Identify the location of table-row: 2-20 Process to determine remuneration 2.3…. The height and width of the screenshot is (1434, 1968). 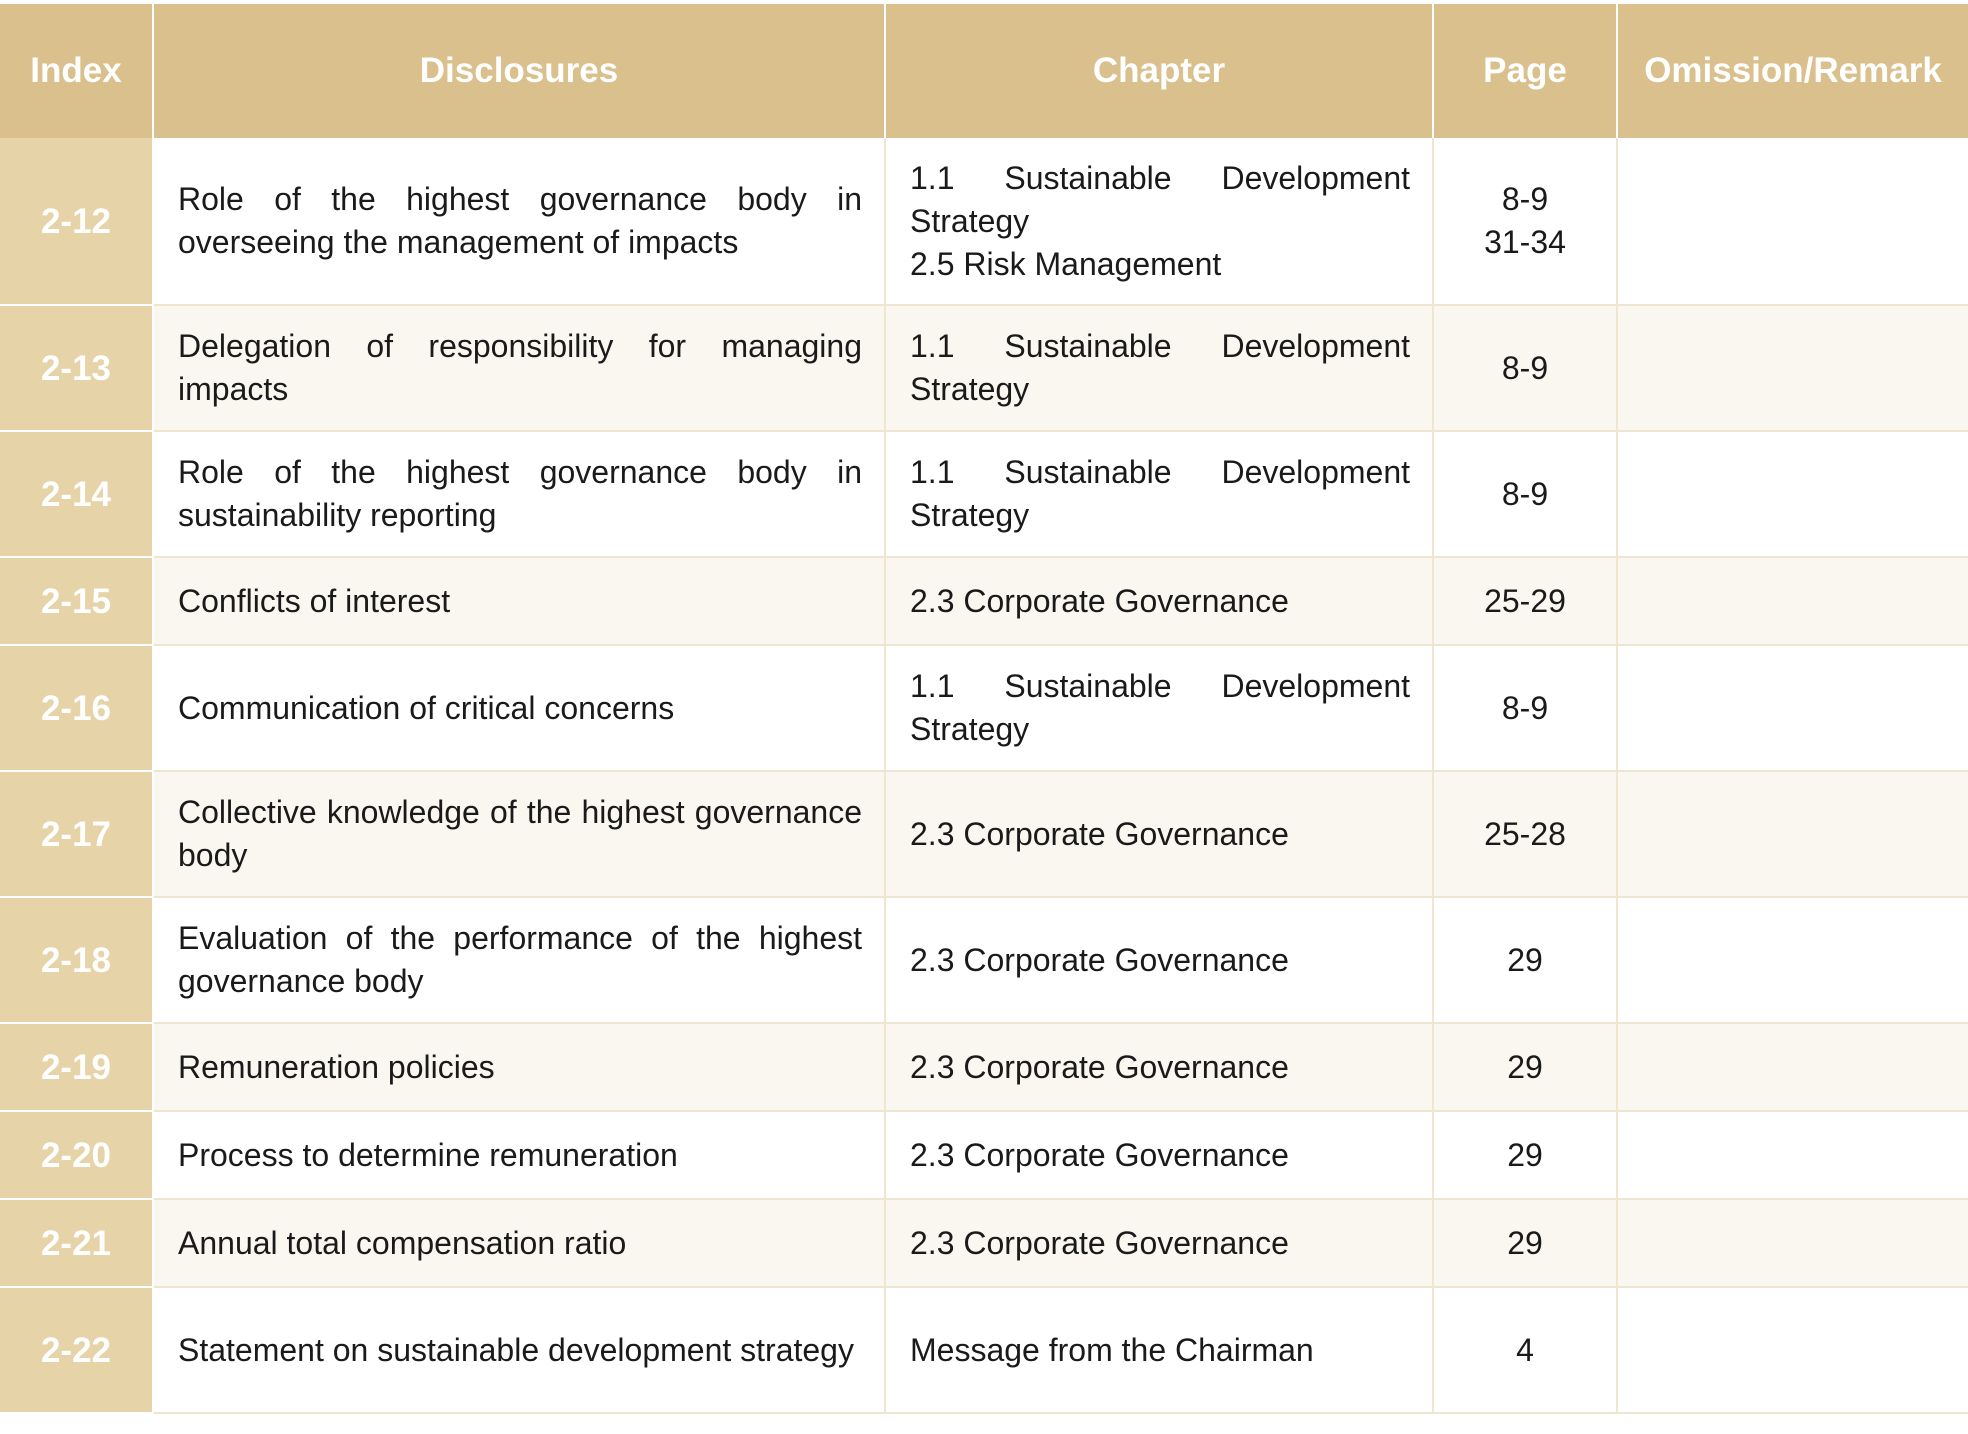
(984, 1155).